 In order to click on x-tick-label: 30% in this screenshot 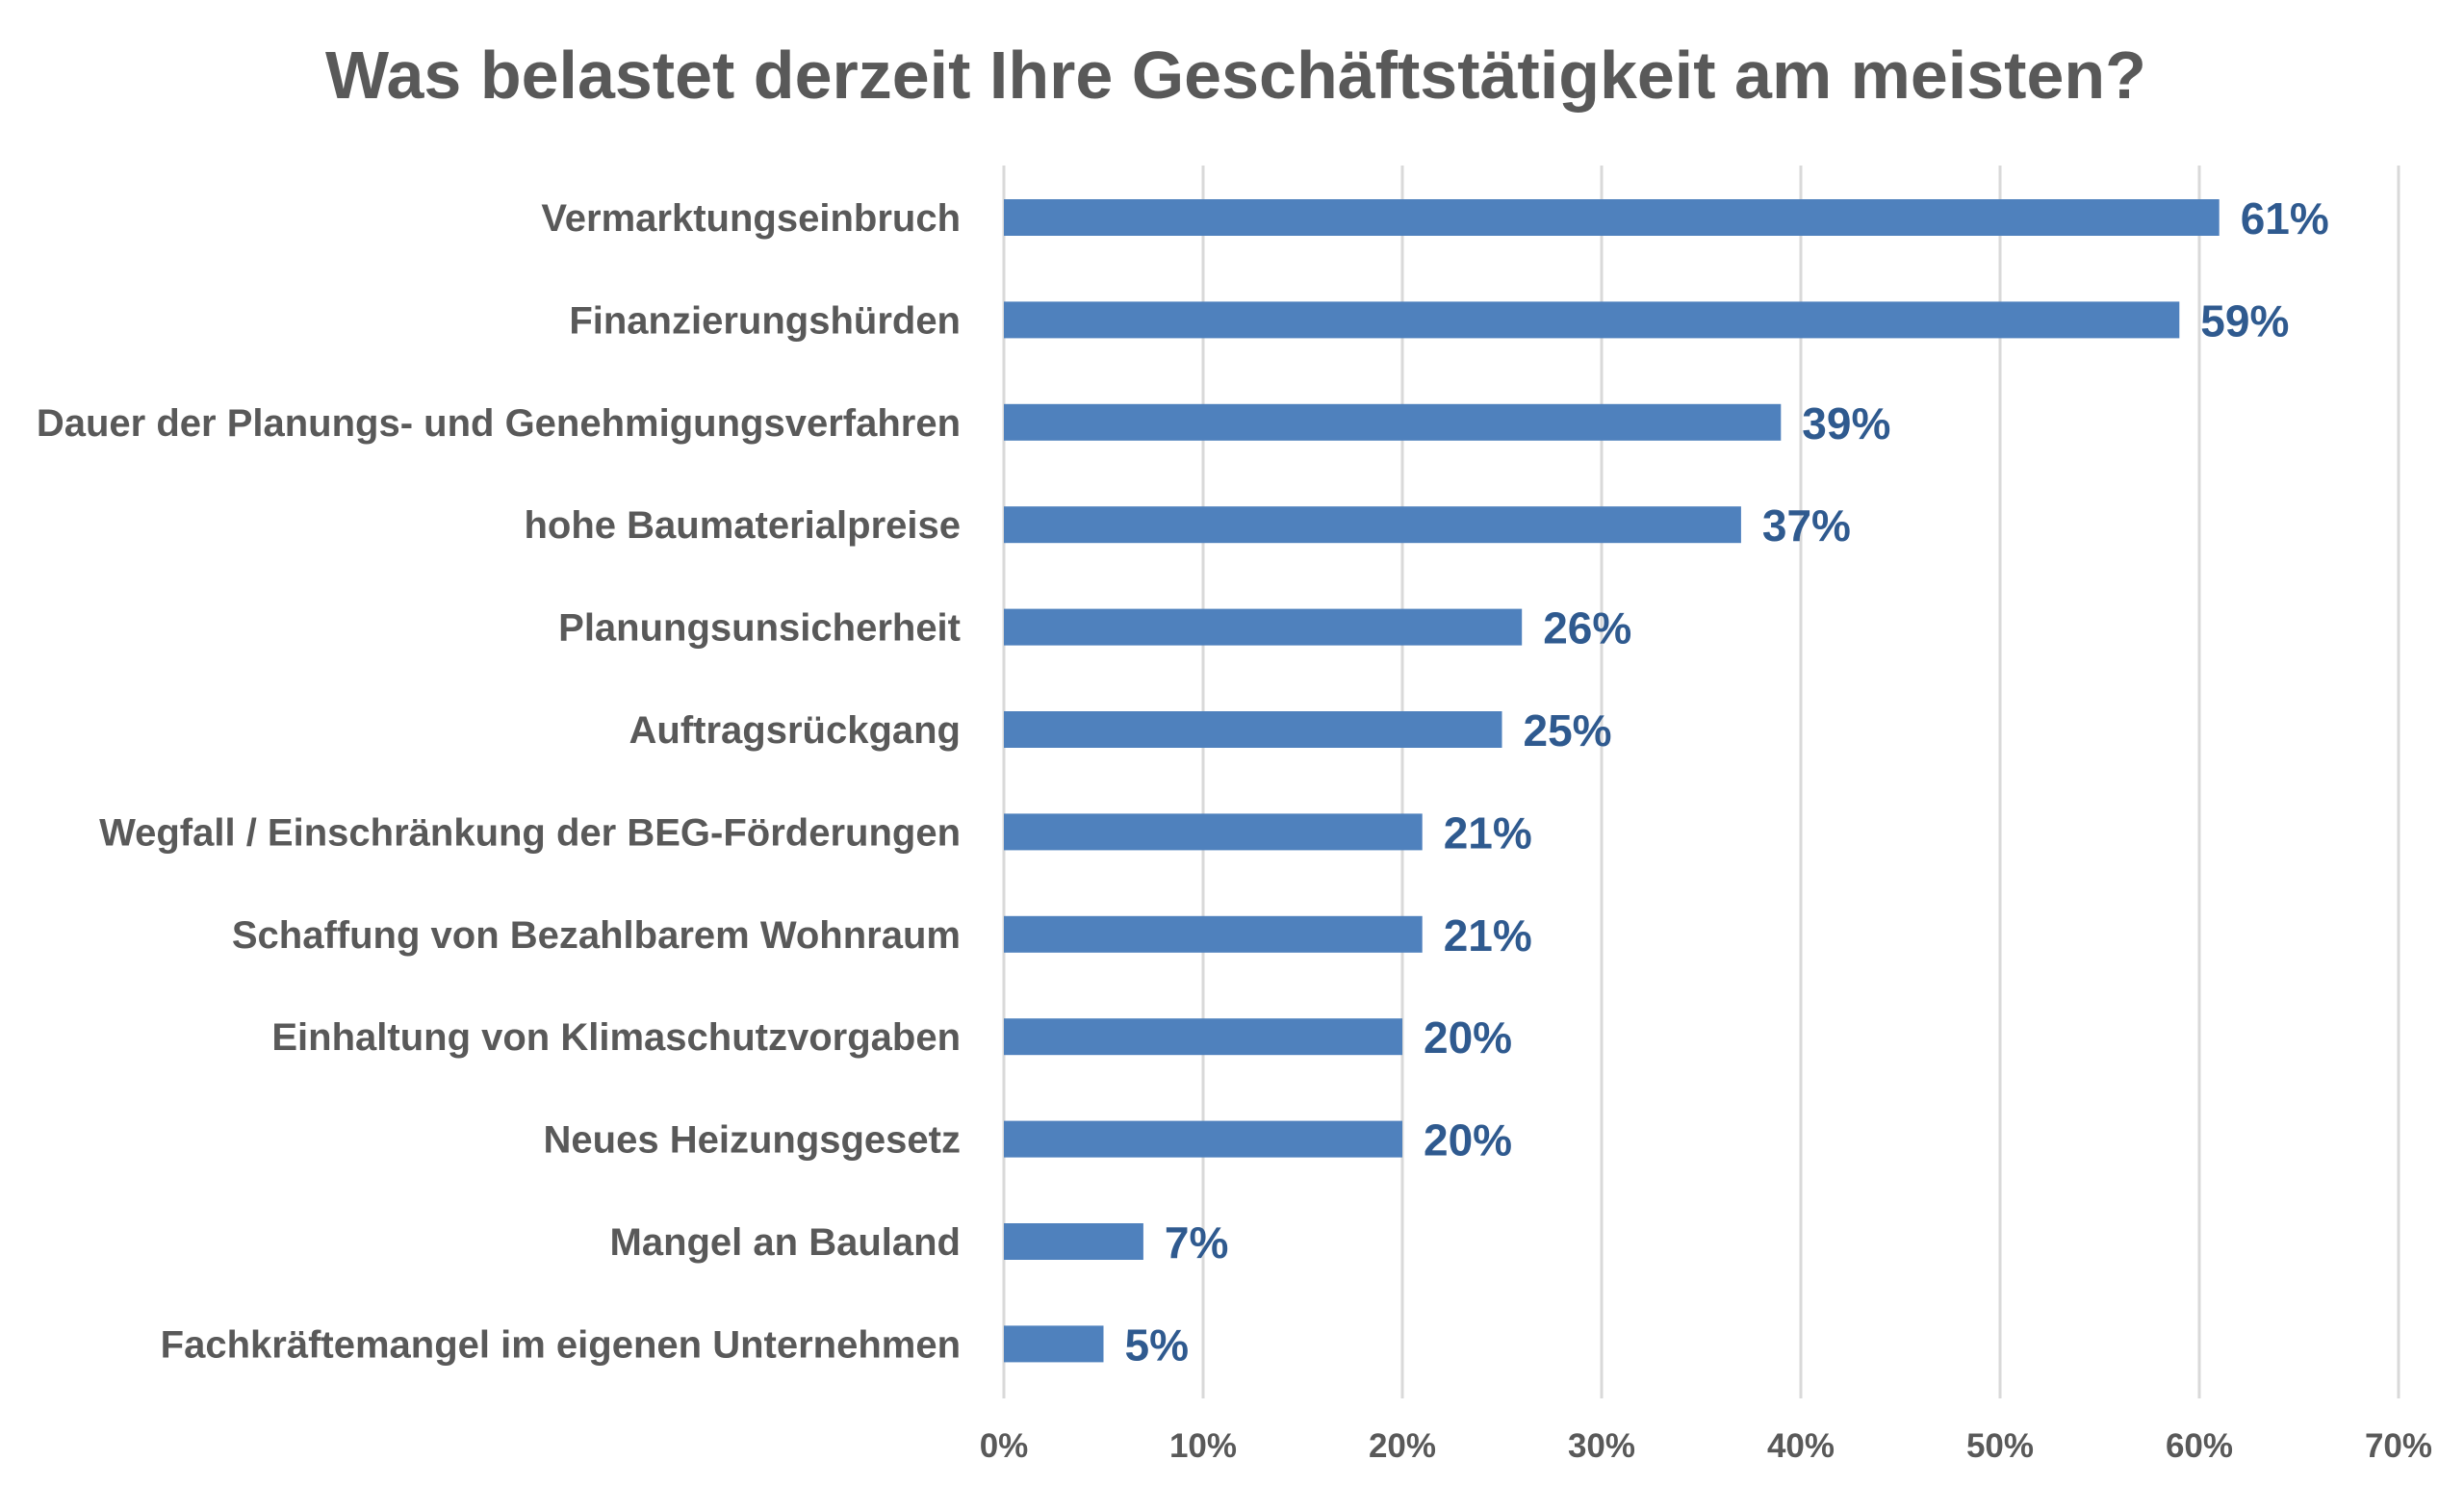, I will do `click(1601, 1446)`.